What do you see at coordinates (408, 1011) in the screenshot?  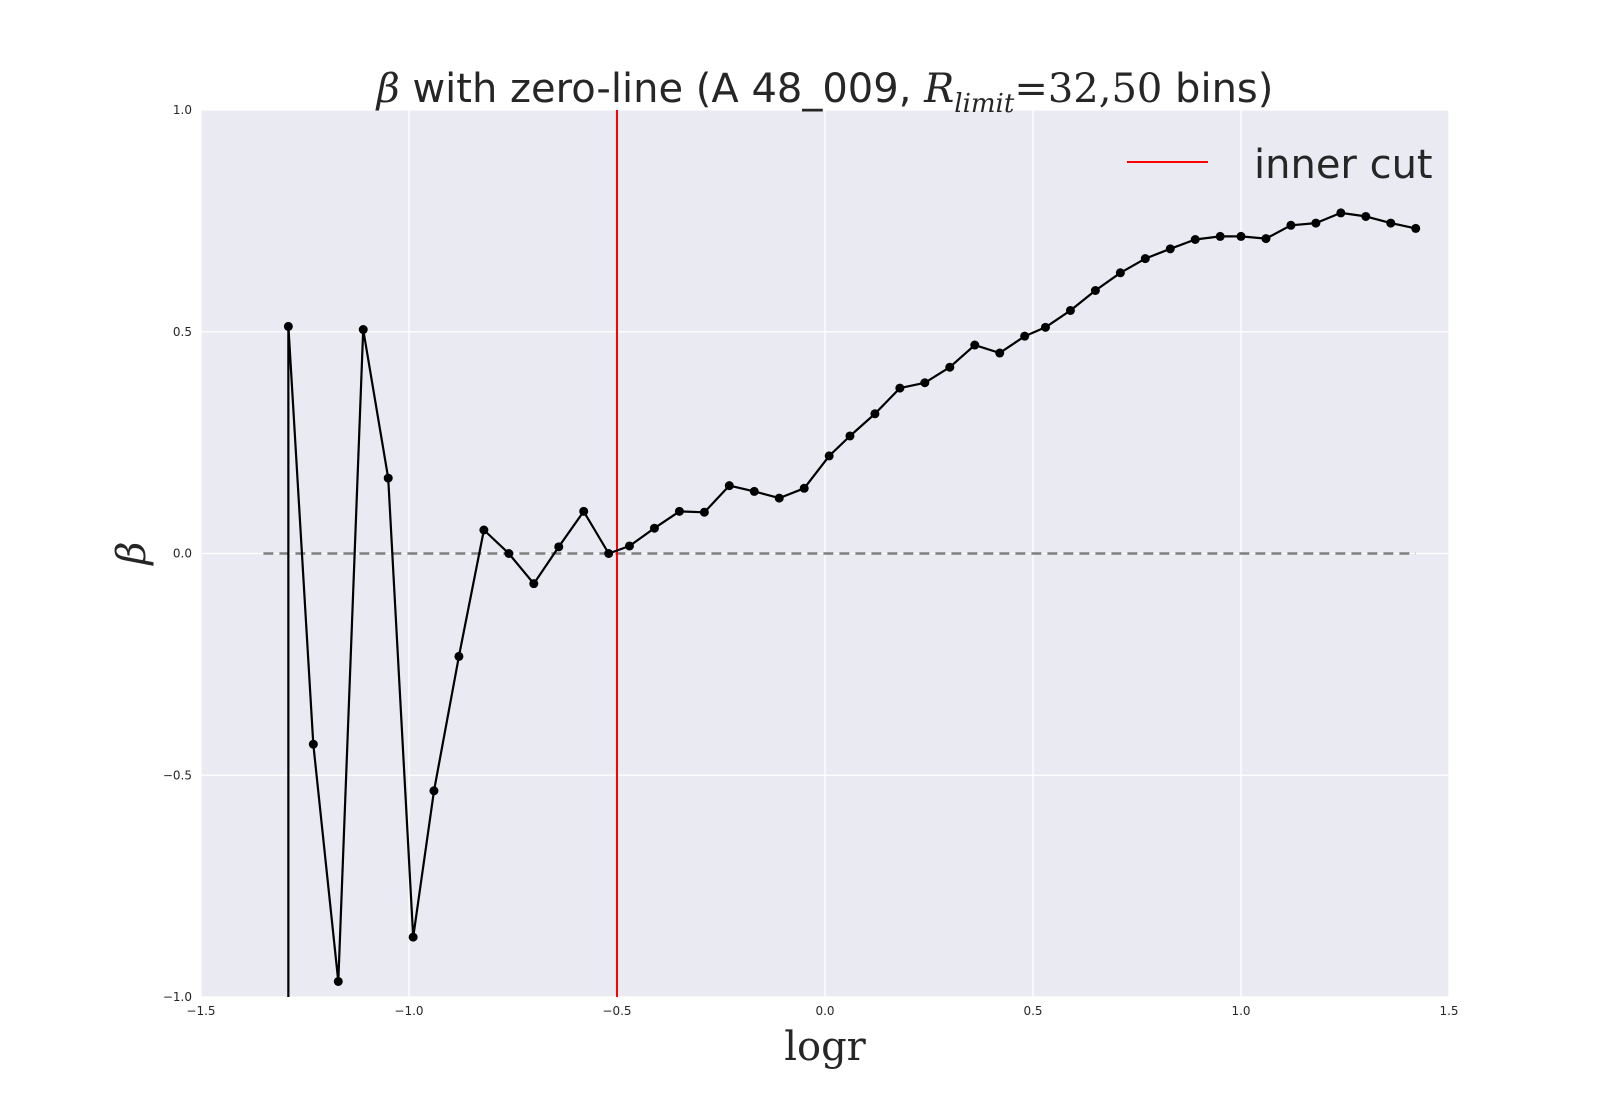 I see `x-tick-label: −1.0` at bounding box center [408, 1011].